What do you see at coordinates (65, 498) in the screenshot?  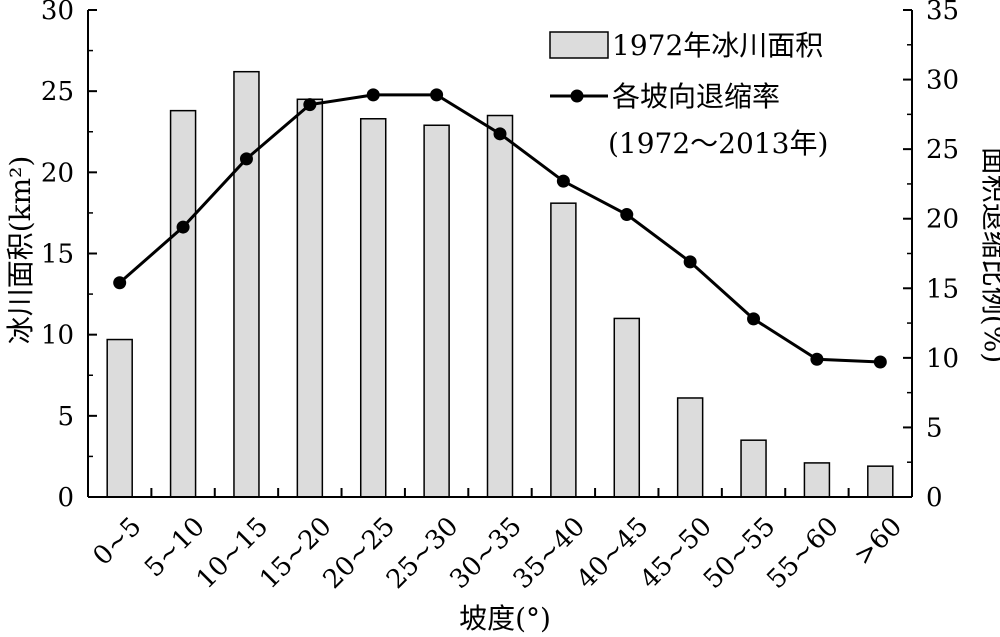 I see `y-left-tick-label: 0` at bounding box center [65, 498].